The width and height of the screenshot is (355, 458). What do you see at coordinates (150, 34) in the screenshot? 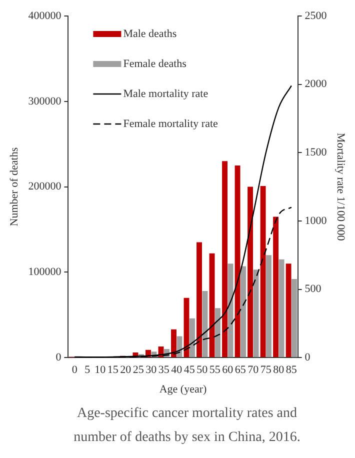
I see `legend-label: Male deaths` at bounding box center [150, 34].